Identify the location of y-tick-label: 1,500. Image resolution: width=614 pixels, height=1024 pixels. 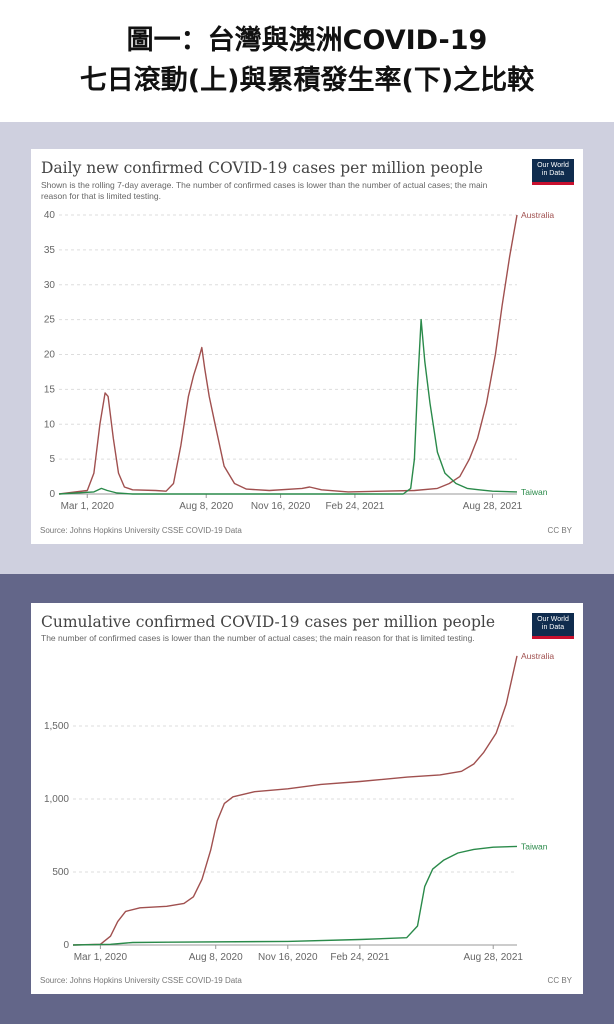
(56, 726).